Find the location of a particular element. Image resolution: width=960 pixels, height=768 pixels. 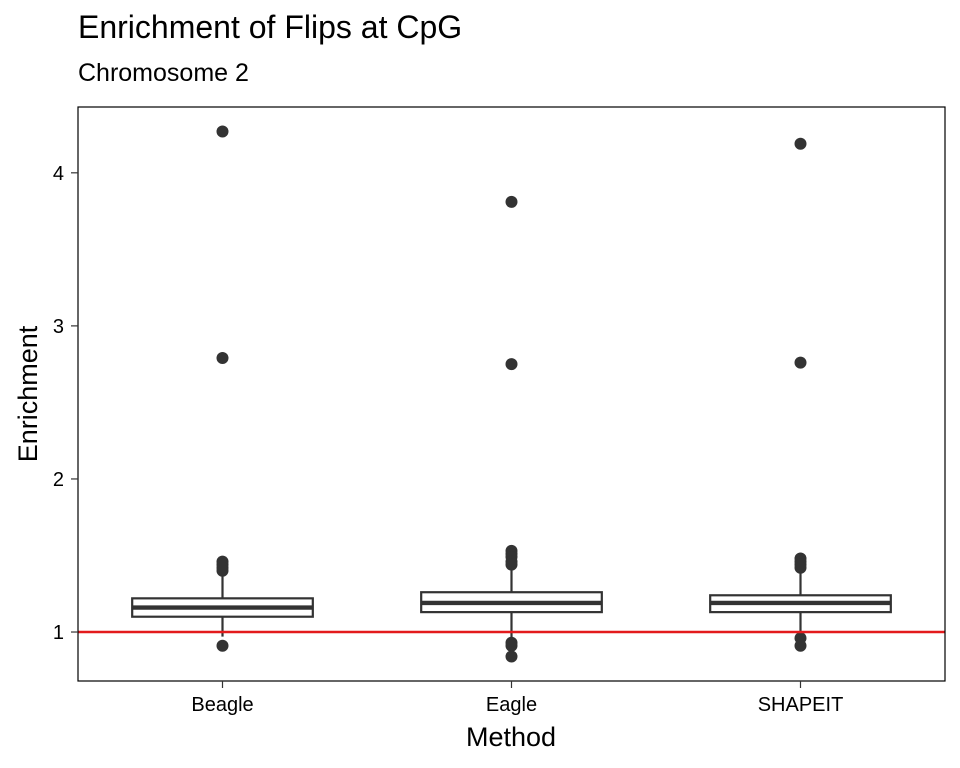

y-tick-label: 1 is located at coordinates (58, 633).